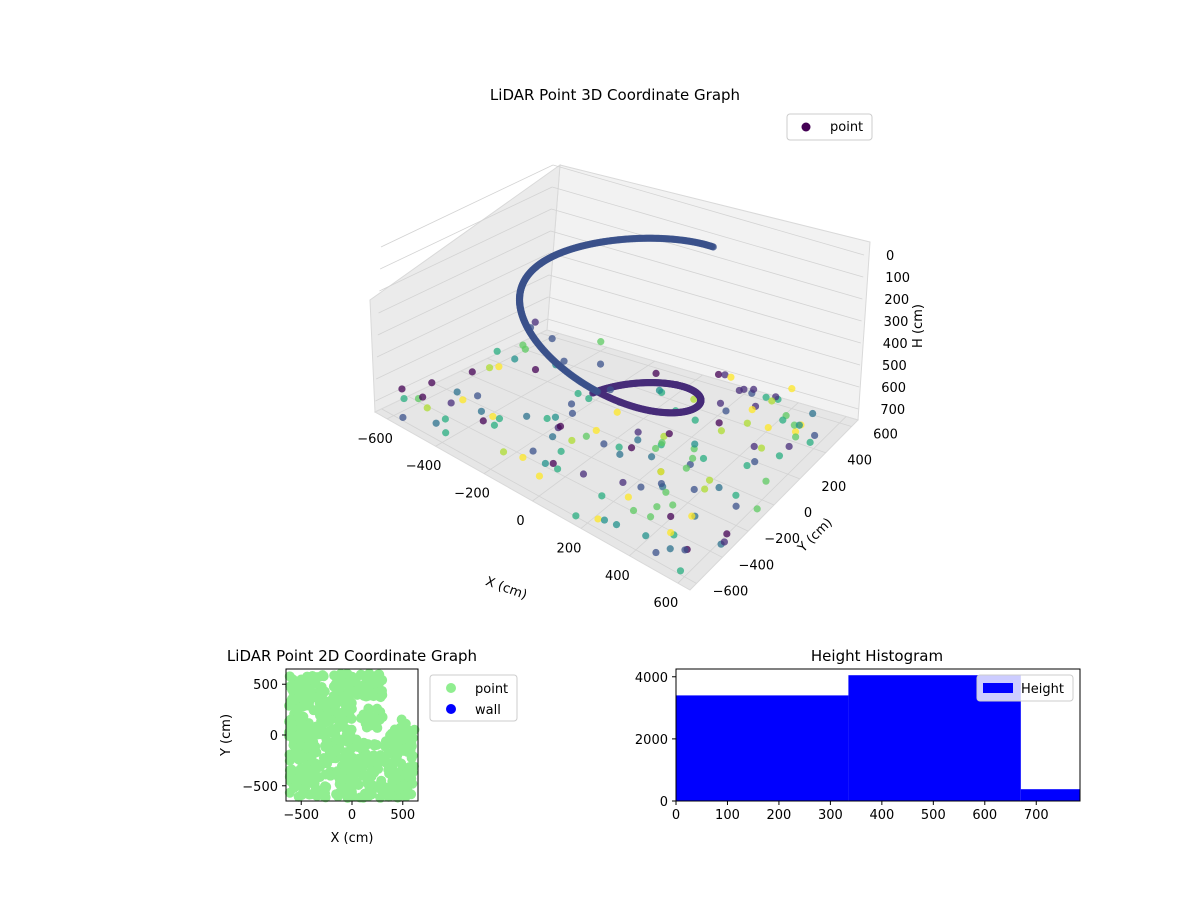 The width and height of the screenshot is (1200, 900). What do you see at coordinates (615, 95) in the screenshot?
I see `chart-3d-title: LiDAR Point 3D Coordinate Graph` at bounding box center [615, 95].